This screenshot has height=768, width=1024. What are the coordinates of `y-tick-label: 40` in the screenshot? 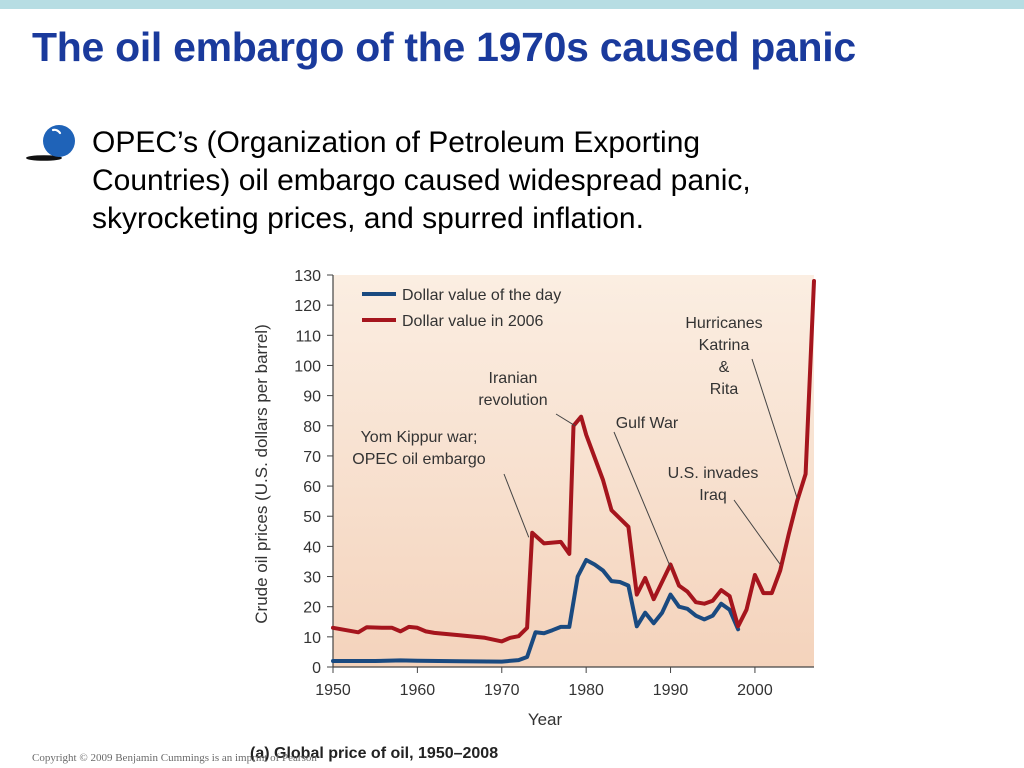 It's located at (312, 547).